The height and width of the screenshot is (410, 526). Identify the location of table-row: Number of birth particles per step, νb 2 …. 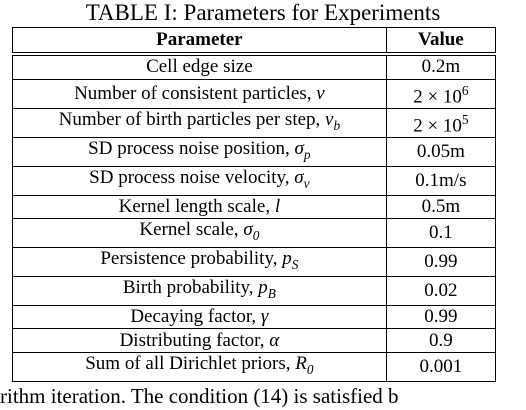
(254, 123).